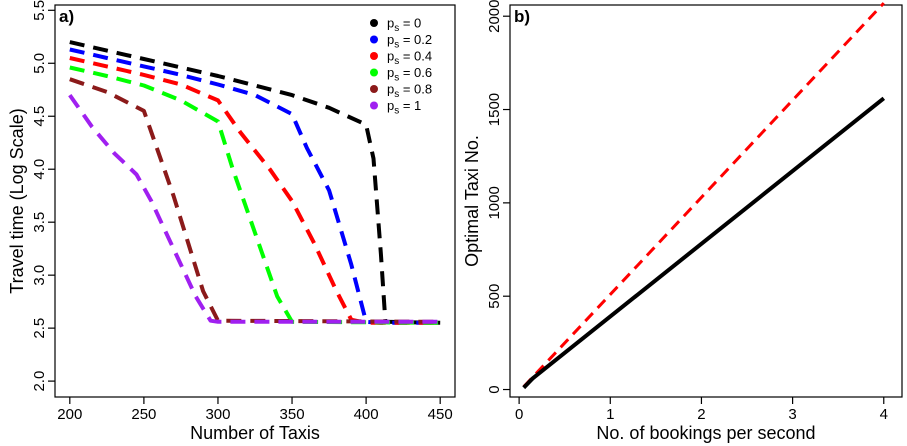 The height and width of the screenshot is (446, 907). What do you see at coordinates (39, 169) in the screenshot?
I see `a-y-tick-label: 4.0` at bounding box center [39, 169].